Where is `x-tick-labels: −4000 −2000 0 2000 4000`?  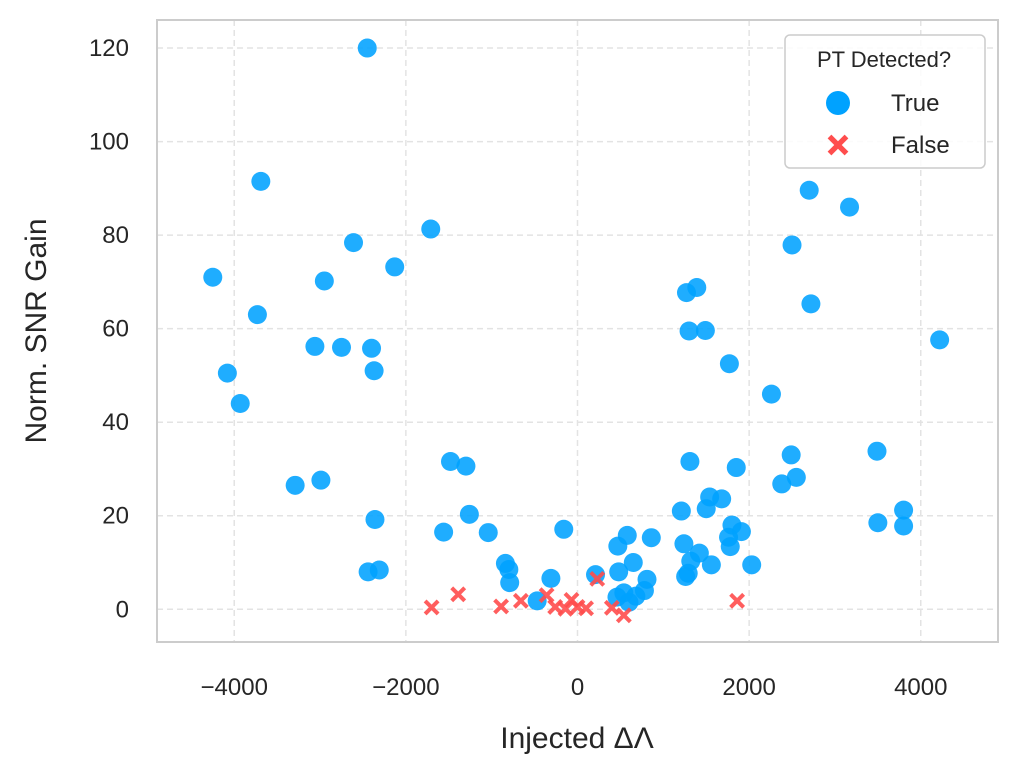 x-tick-labels: −4000 −2000 0 2000 4000 is located at coordinates (574, 687).